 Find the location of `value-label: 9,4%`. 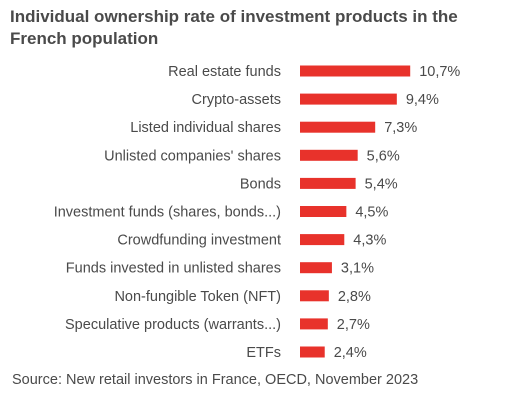

value-label: 9,4% is located at coordinates (422, 100).